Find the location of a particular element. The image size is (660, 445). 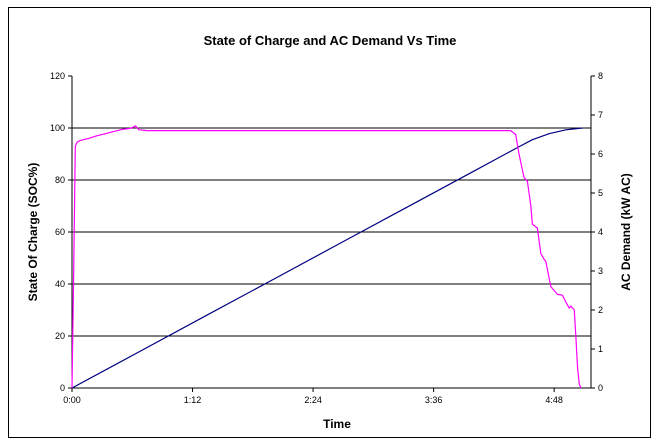

y-axis-title: State Of Charge (SOC%) is located at coordinates (33, 232).